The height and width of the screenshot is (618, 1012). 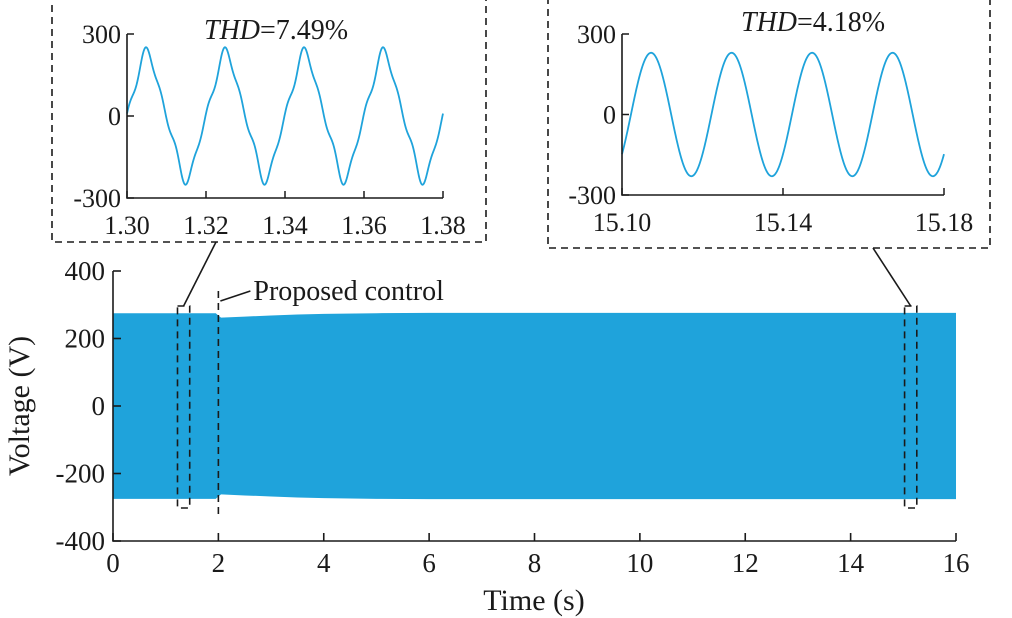 I want to click on x-tick-label: 6, so click(x=429, y=563).